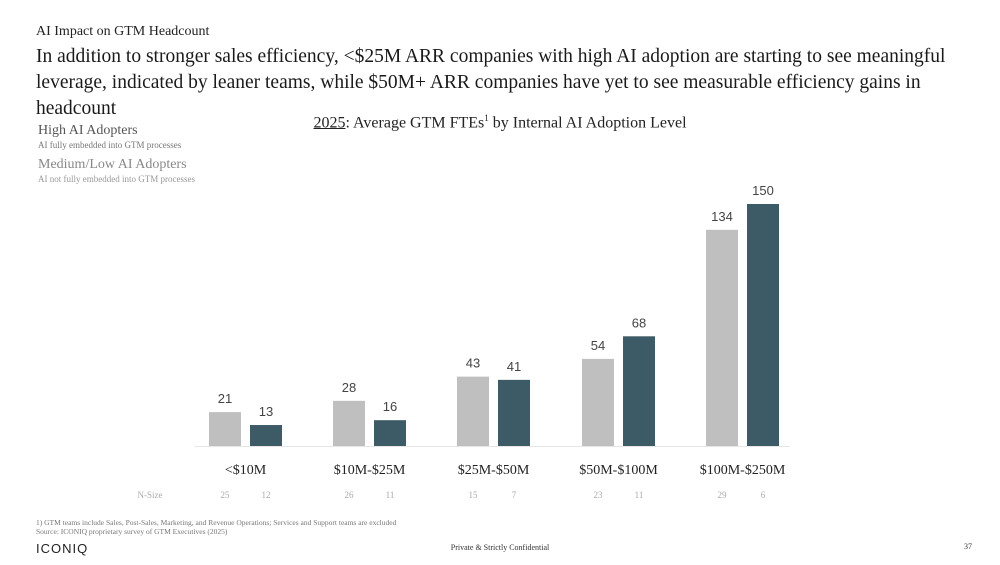 The image size is (1000, 565). I want to click on n-size-value: 6, so click(763, 495).